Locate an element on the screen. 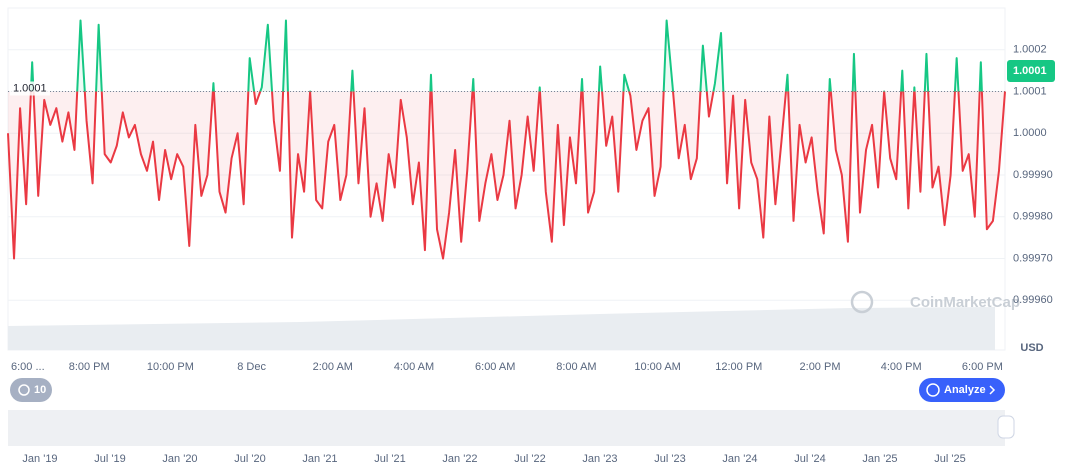 This screenshot has width=1072, height=470. navigator-label: Jul '20 is located at coordinates (249, 459).